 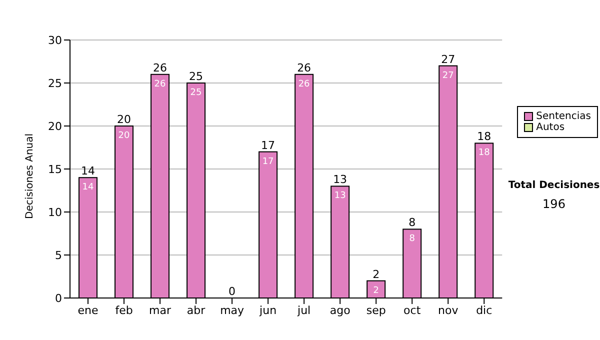 What do you see at coordinates (196, 76) in the screenshot?
I see `total-label: 25` at bounding box center [196, 76].